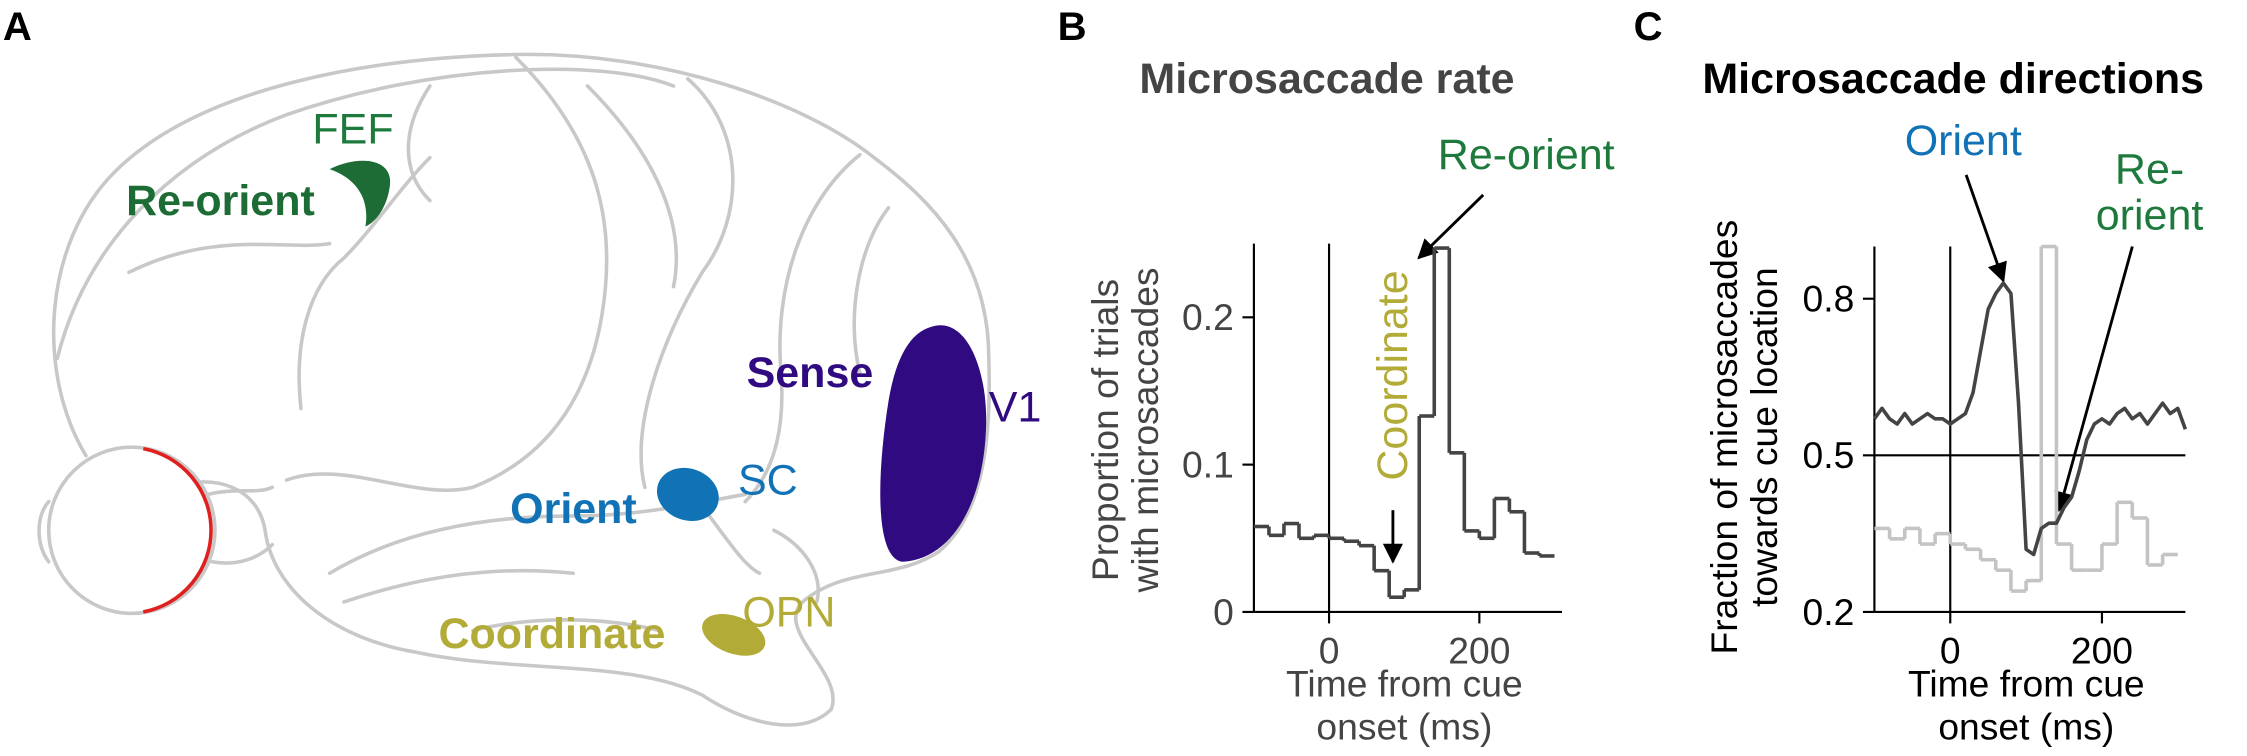  What do you see at coordinates (552, 634) in the screenshot?
I see `function-label: Coordinate` at bounding box center [552, 634].